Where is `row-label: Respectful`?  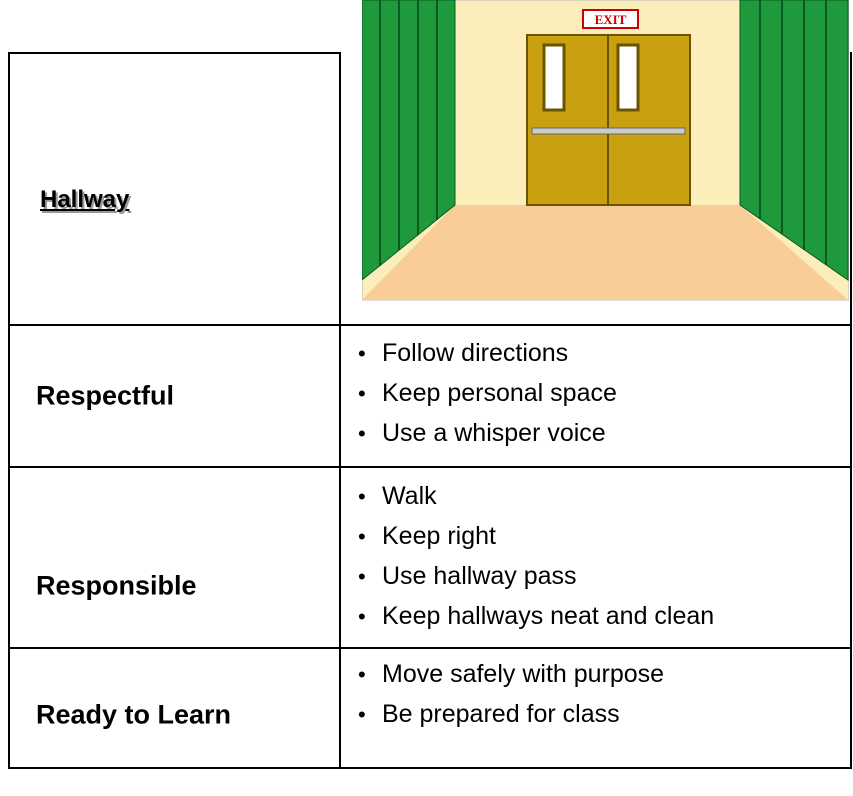 row-label: Respectful is located at coordinates (105, 395).